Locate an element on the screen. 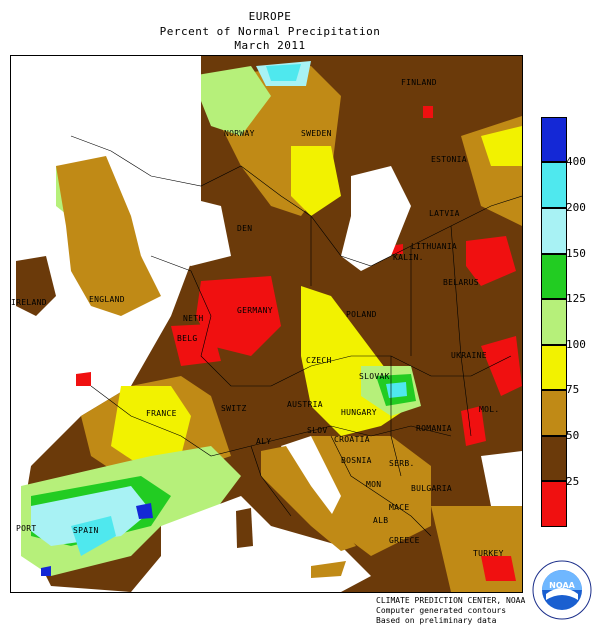  label-germany: GERMANY is located at coordinates (255, 310).